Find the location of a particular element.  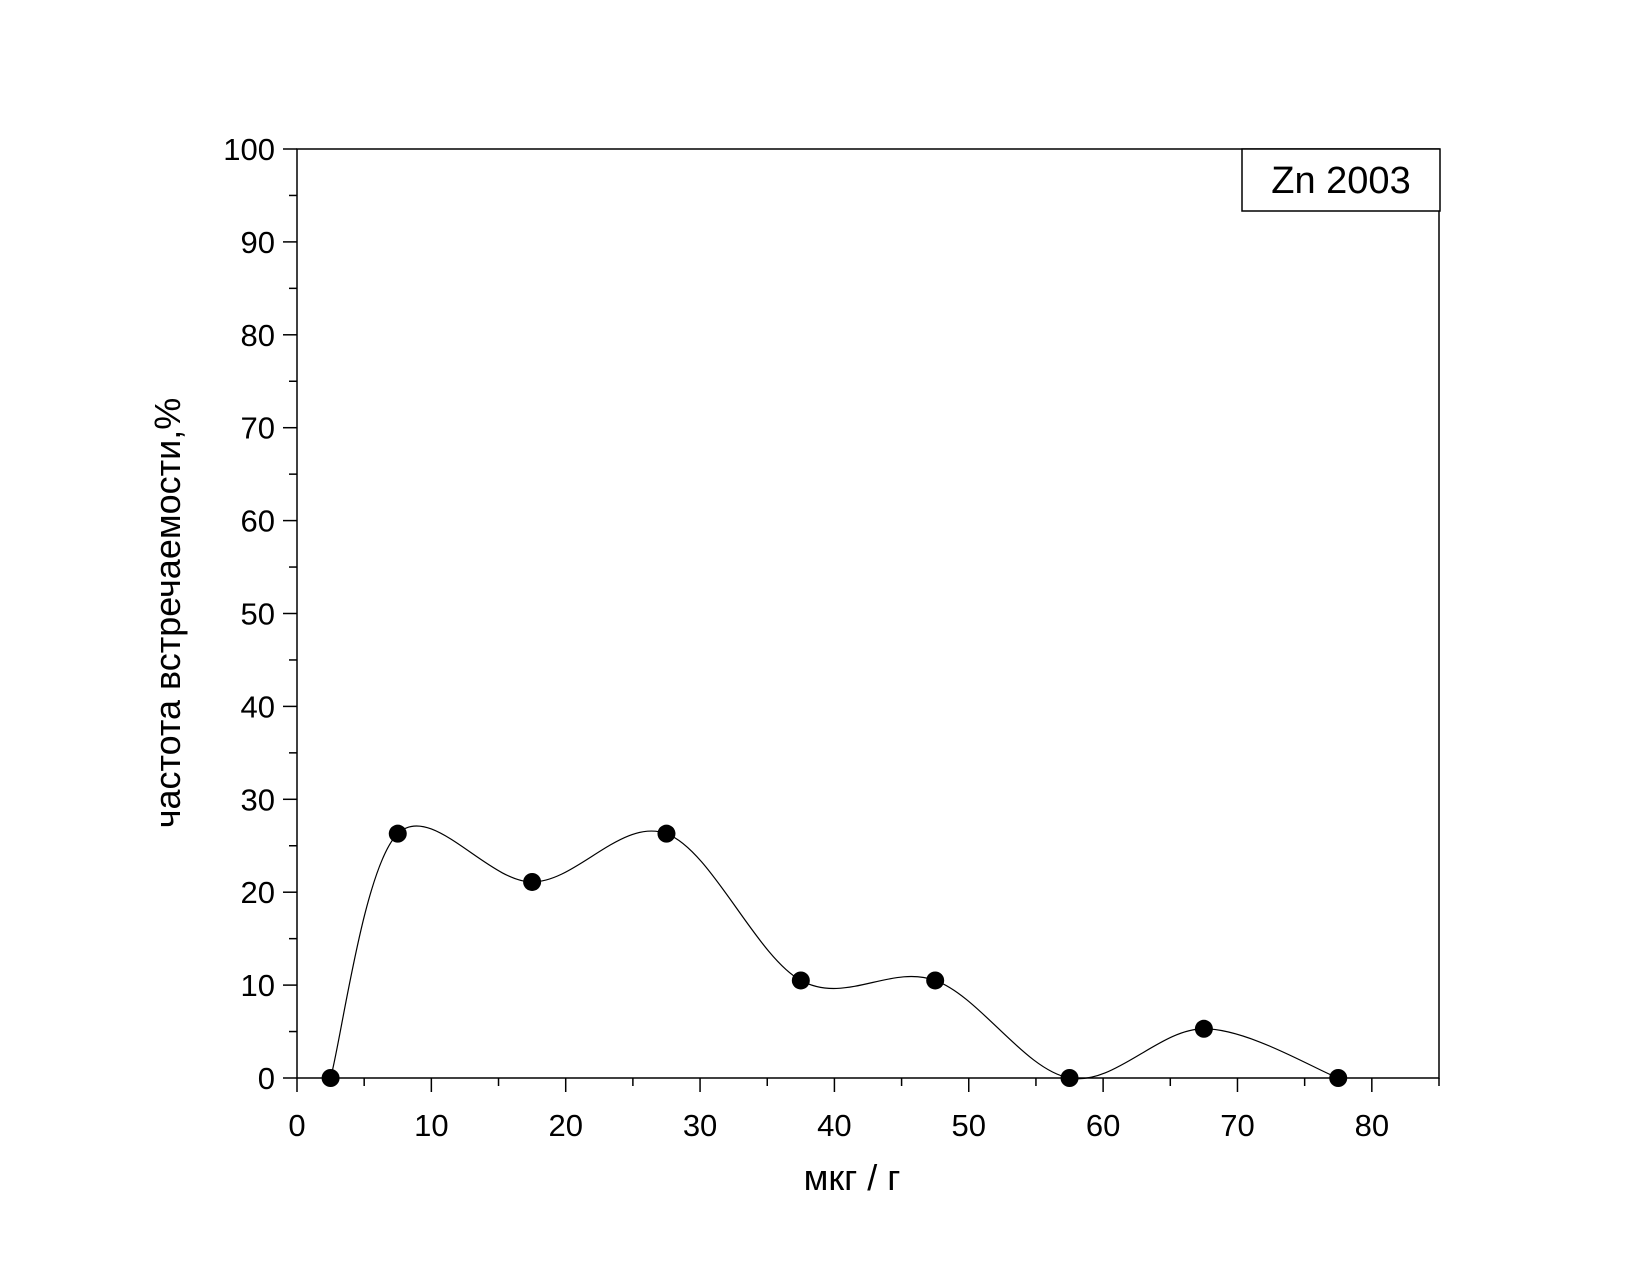

y-tick-label: 70 is located at coordinates (258, 428).